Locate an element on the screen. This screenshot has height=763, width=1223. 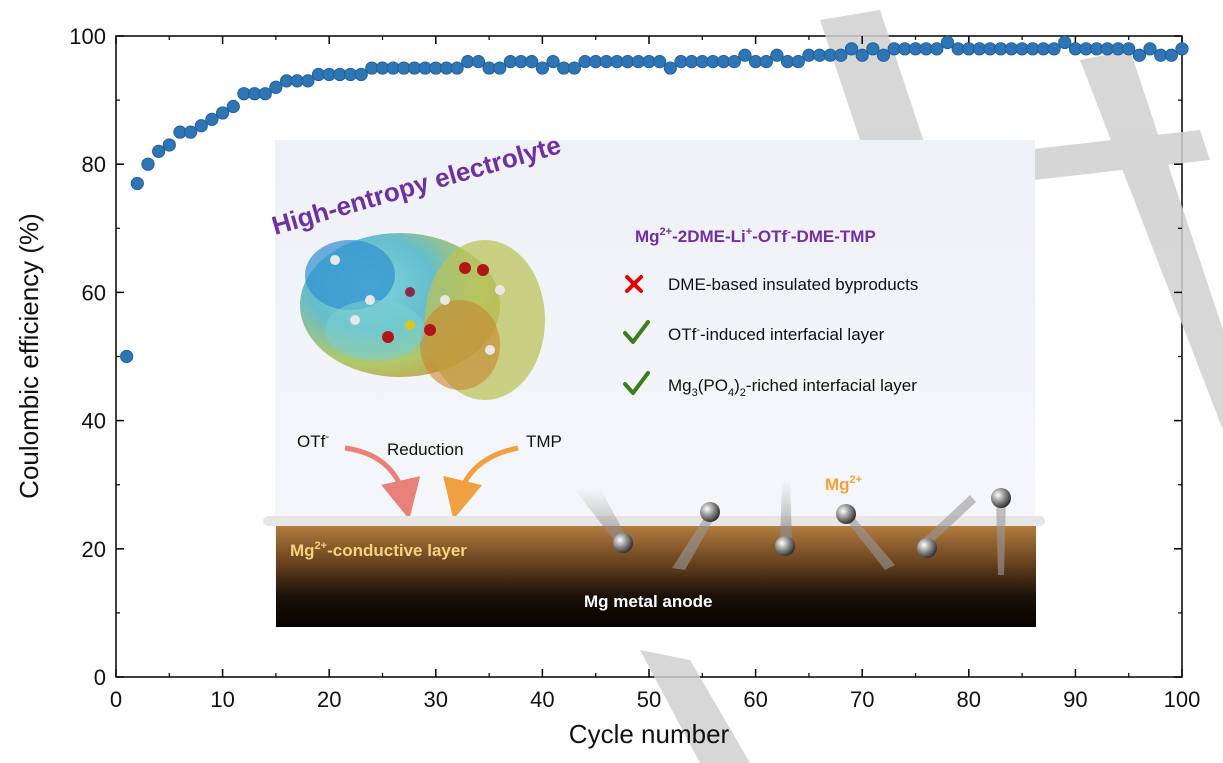
mg-anode is located at coordinates (656, 576).